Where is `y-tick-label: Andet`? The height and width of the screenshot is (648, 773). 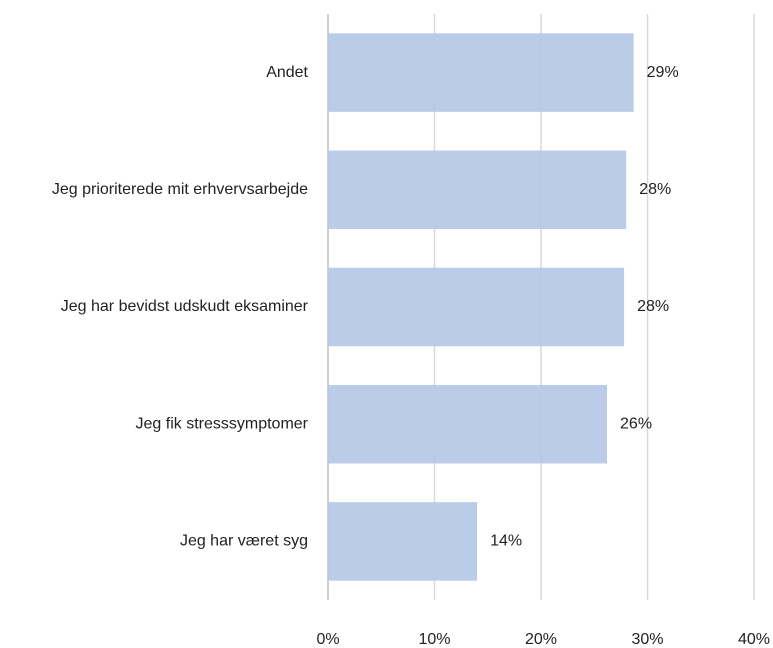 y-tick-label: Andet is located at coordinates (287, 72).